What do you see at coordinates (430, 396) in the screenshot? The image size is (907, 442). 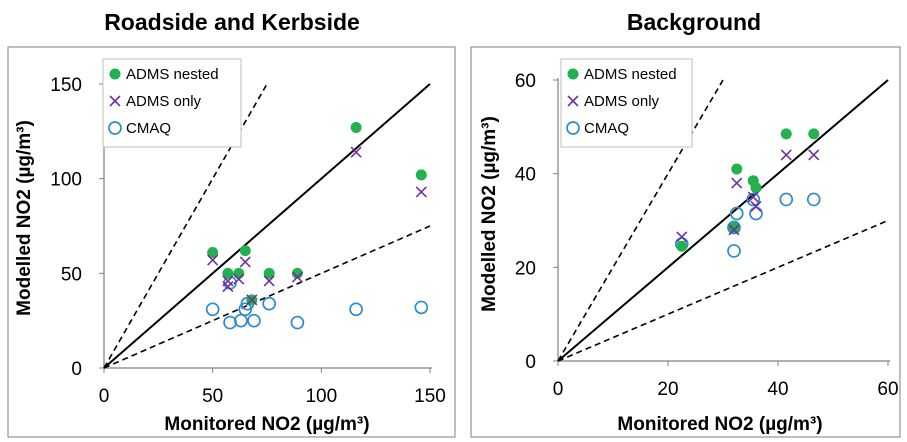 I see `x-tick-label: 150` at bounding box center [430, 396].